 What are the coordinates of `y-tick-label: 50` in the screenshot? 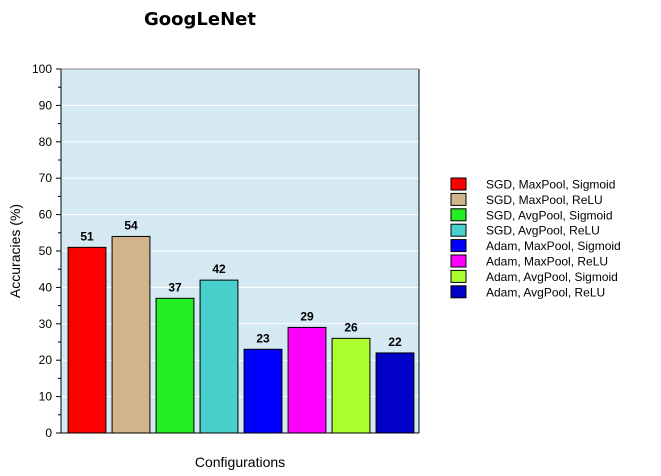 It's located at (46, 251).